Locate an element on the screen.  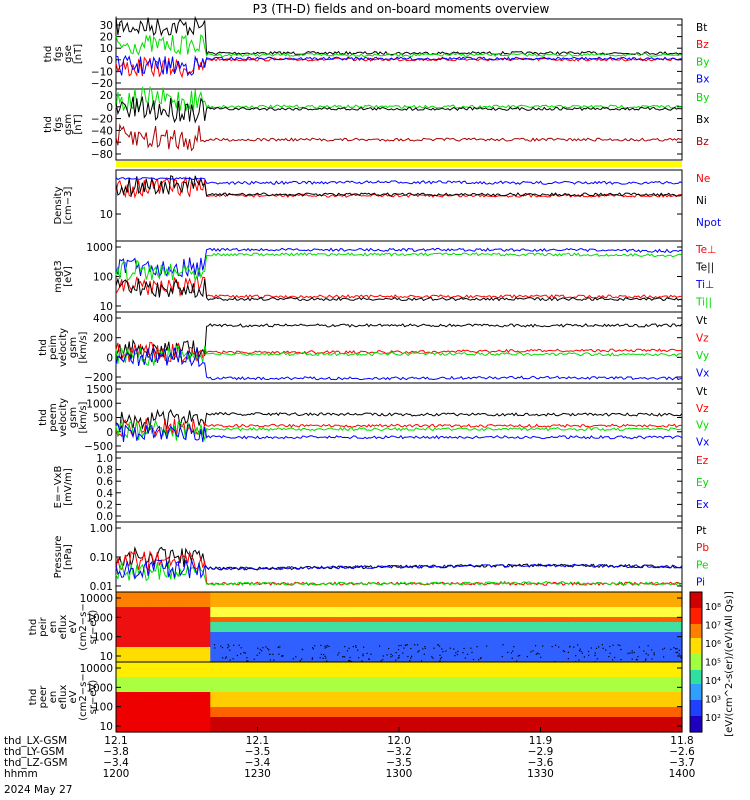
y-tick-label: 0.2 is located at coordinates (104, 505).